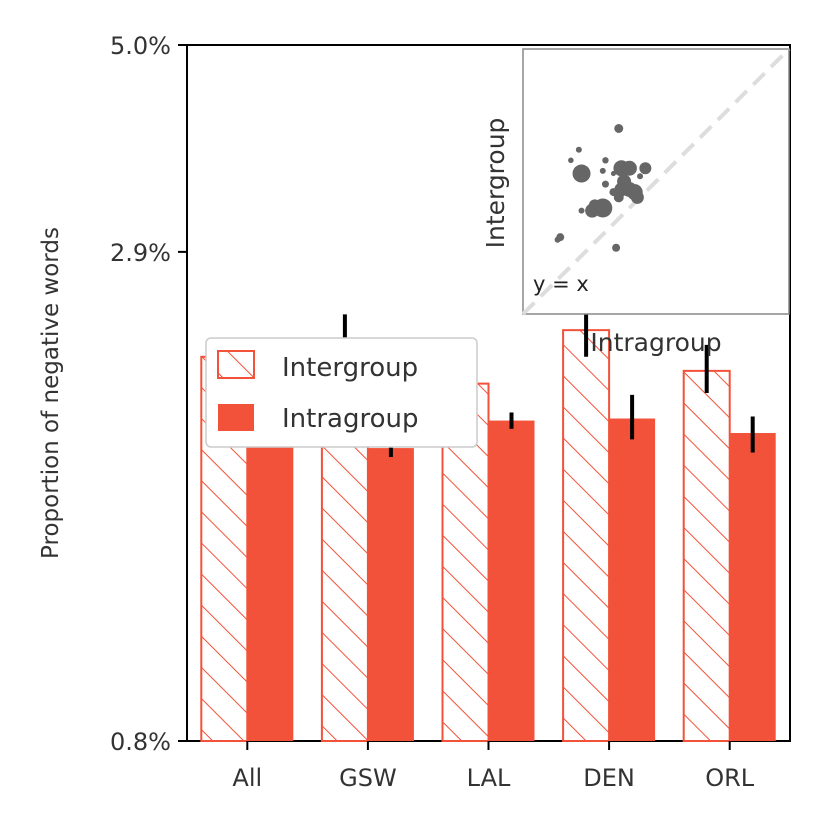 The width and height of the screenshot is (830, 830). Describe the element at coordinates (51, 393) in the screenshot. I see `y-axis-label: Proportion of negative words` at that location.